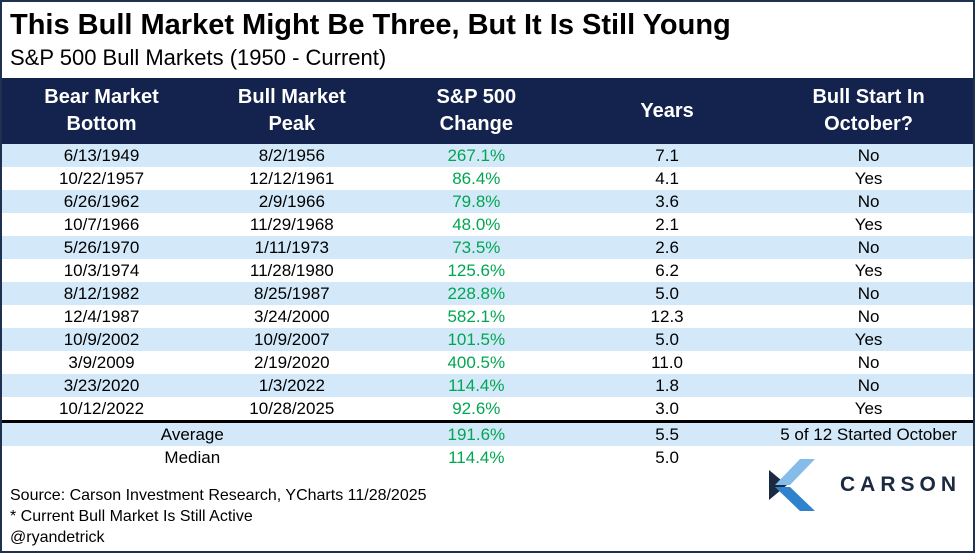 The width and height of the screenshot is (975, 553). Describe the element at coordinates (667, 270) in the screenshot. I see `cell-years: 6.2` at that location.